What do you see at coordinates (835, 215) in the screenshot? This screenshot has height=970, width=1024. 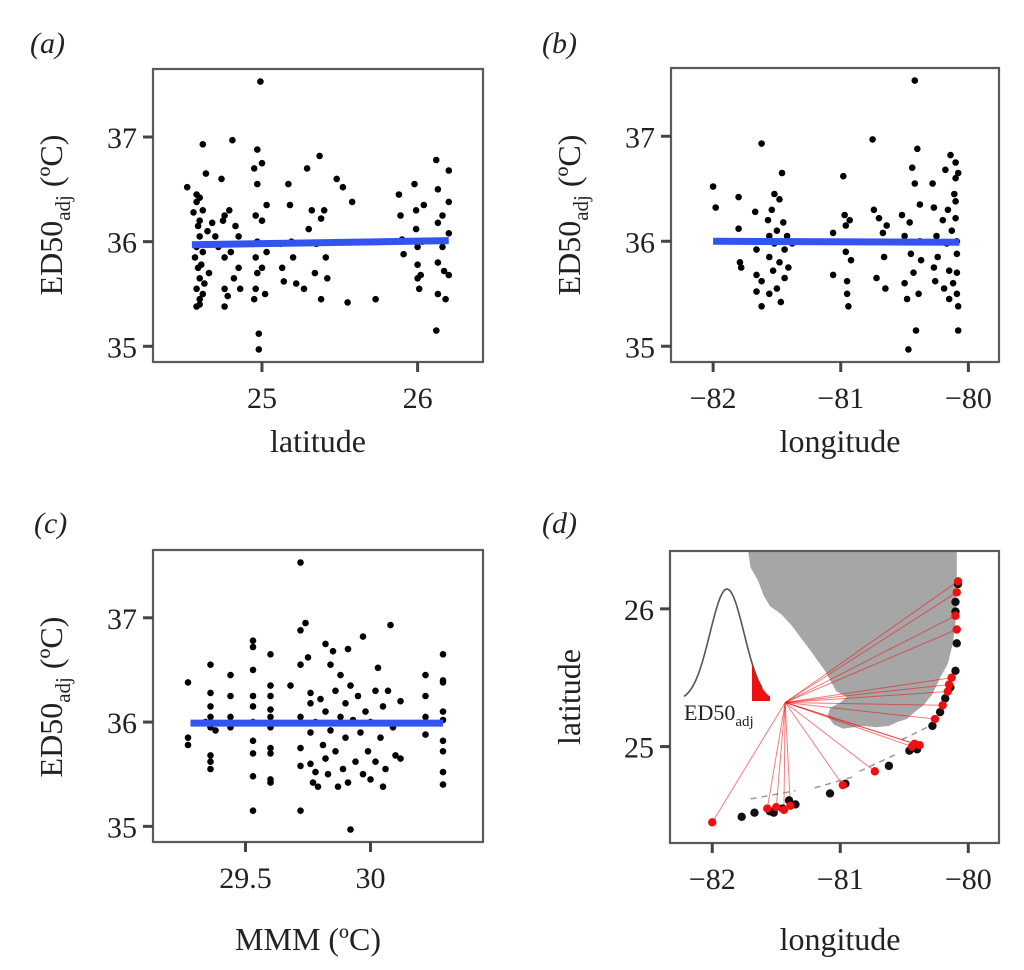 I see `plot-area-b` at bounding box center [835, 215].